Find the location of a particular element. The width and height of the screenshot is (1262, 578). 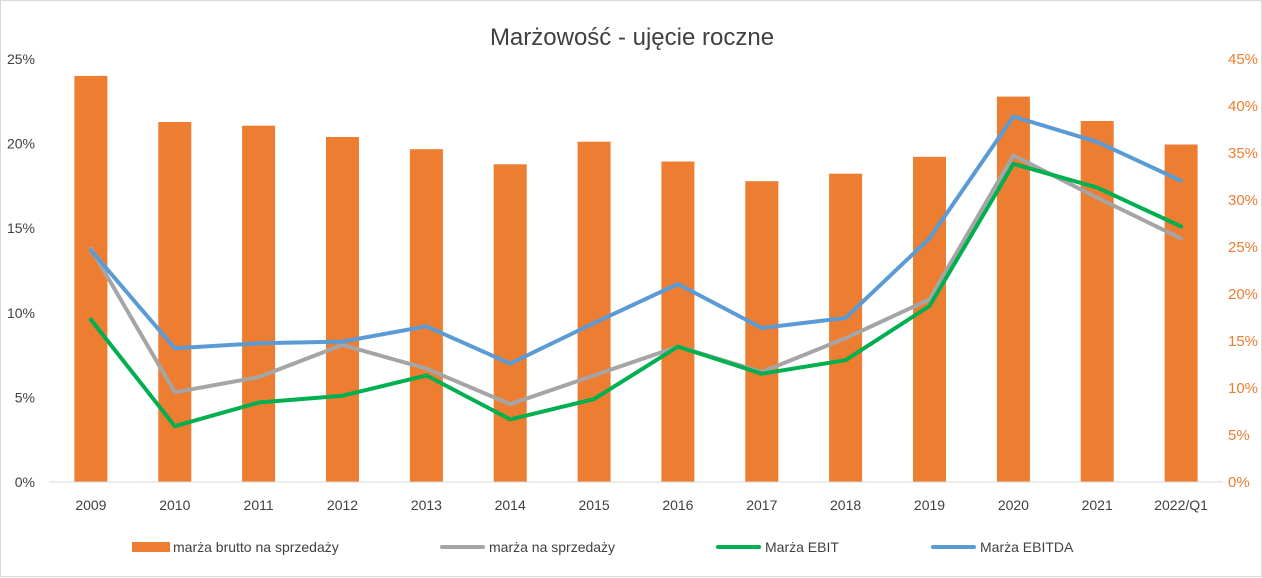

y-right-tick-label: 25% is located at coordinates (1243, 247).